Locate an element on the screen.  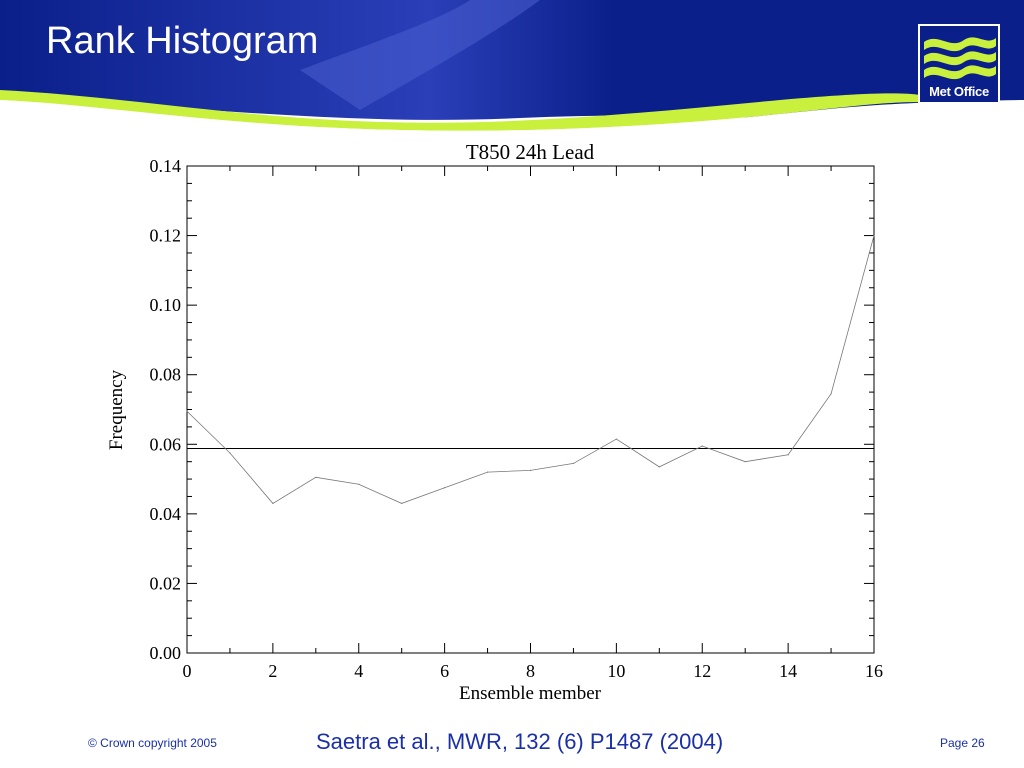
y-tick-label: 0.12 is located at coordinates (166, 236).